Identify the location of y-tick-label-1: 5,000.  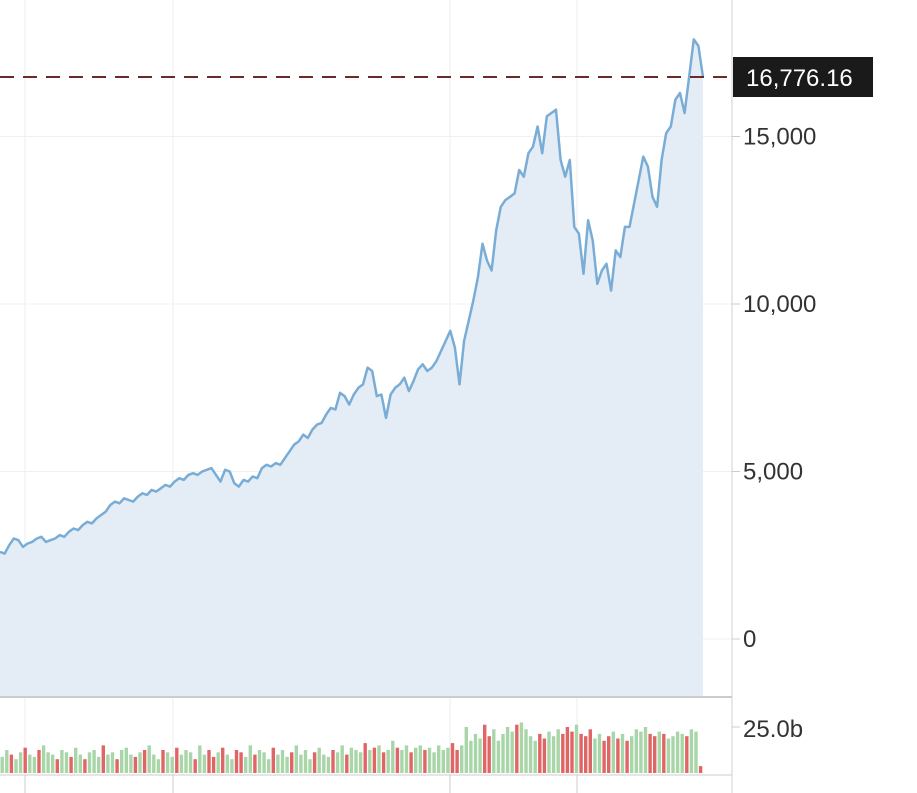
(773, 472).